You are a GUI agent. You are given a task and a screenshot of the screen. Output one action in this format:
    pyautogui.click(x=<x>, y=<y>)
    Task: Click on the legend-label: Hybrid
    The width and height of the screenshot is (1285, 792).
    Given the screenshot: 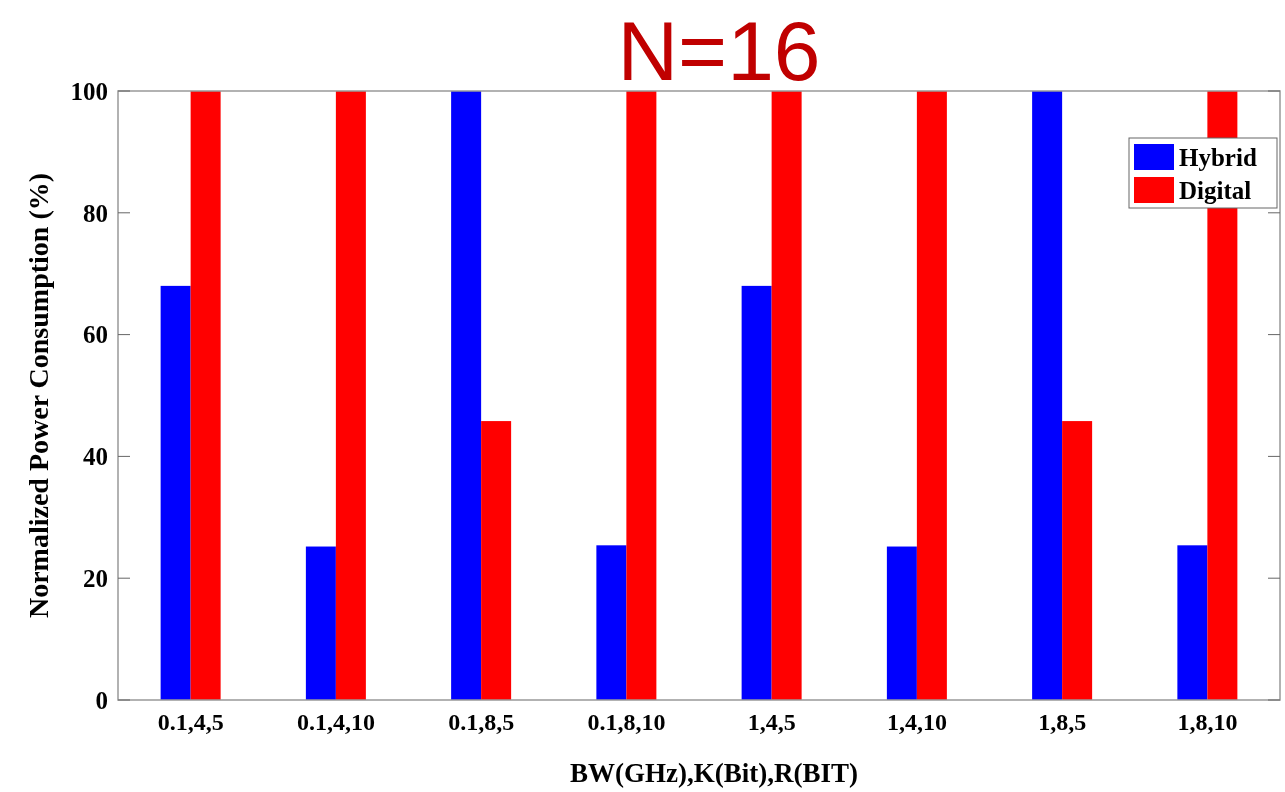 What is the action you would take?
    pyautogui.click(x=1218, y=157)
    